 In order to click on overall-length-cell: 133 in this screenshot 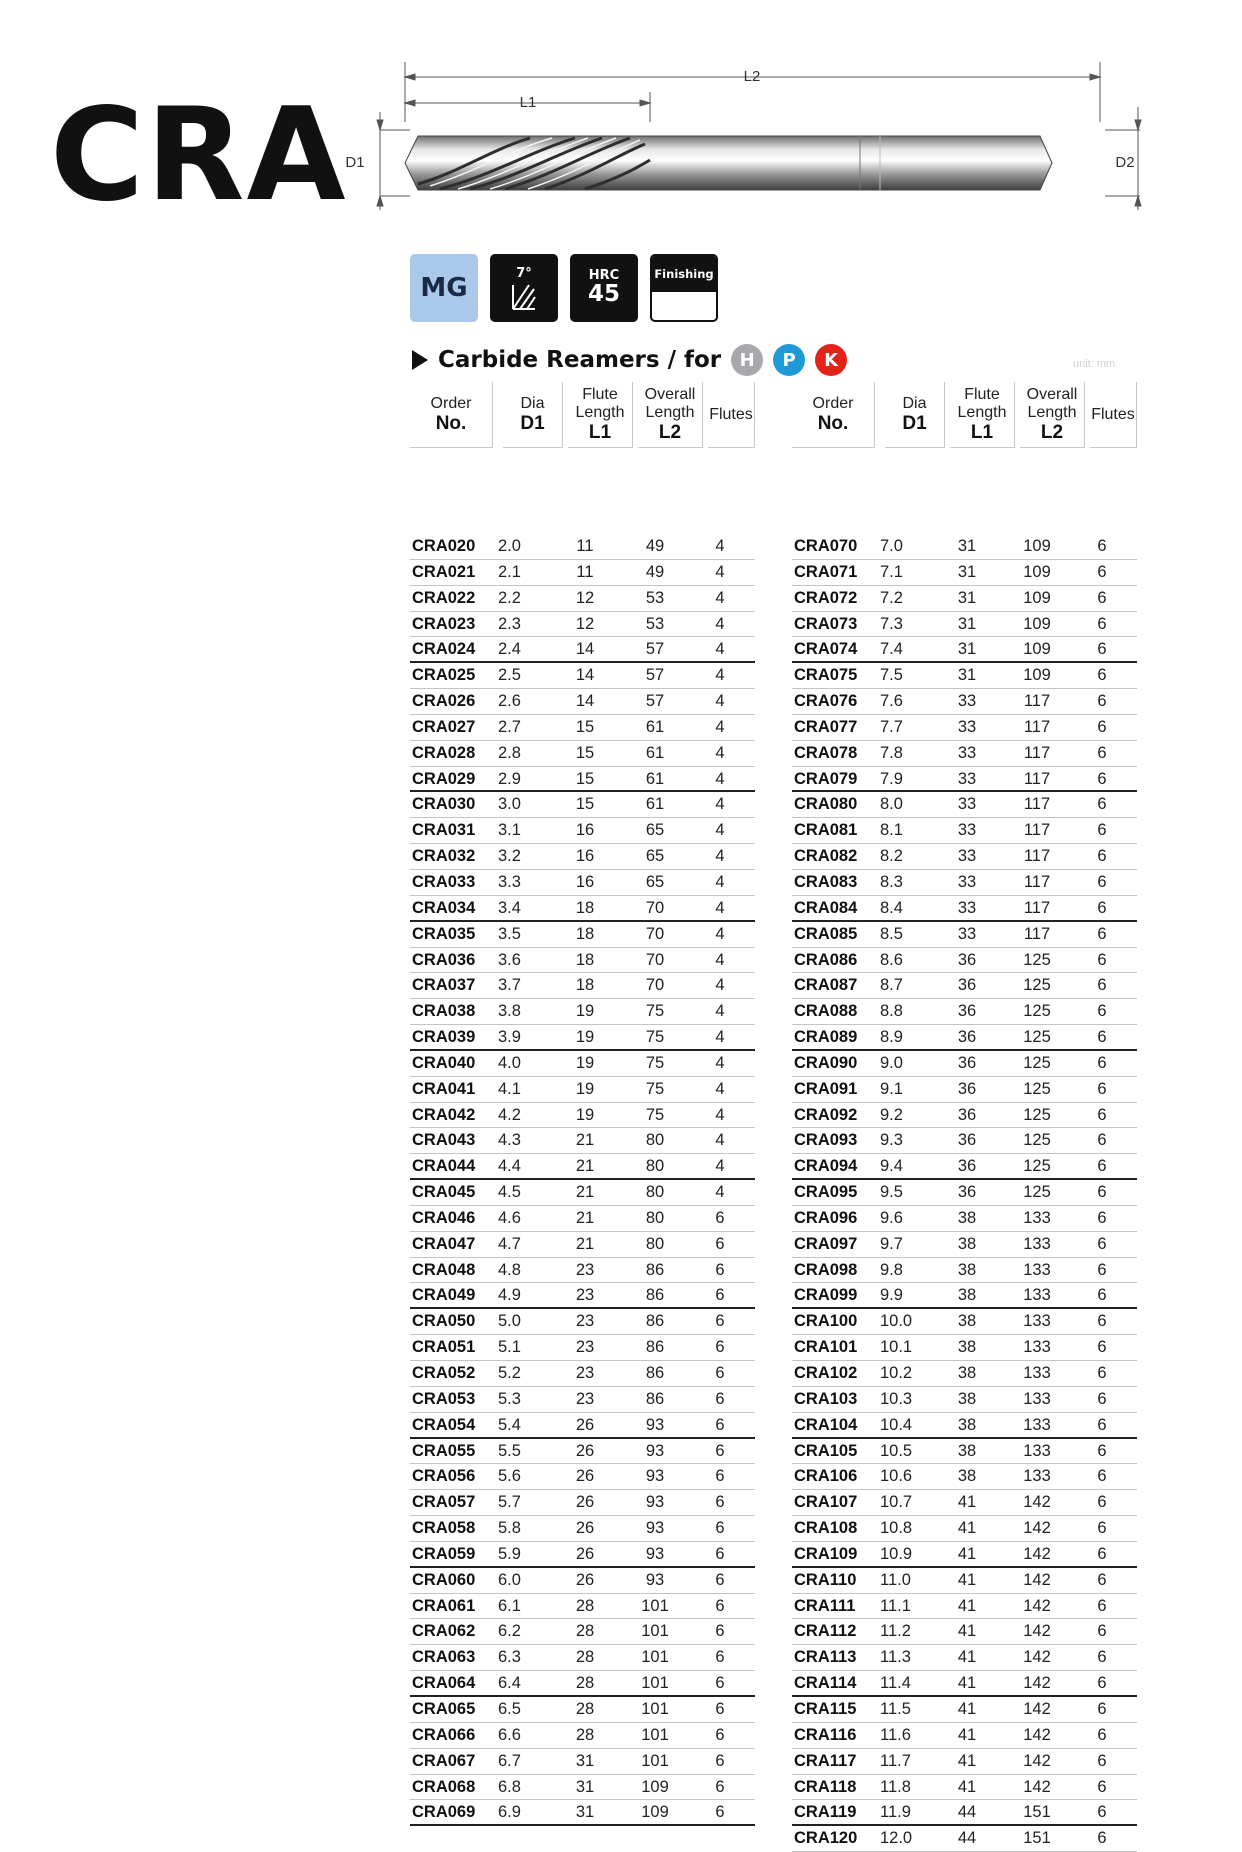, I will do `click(1037, 1347)`.